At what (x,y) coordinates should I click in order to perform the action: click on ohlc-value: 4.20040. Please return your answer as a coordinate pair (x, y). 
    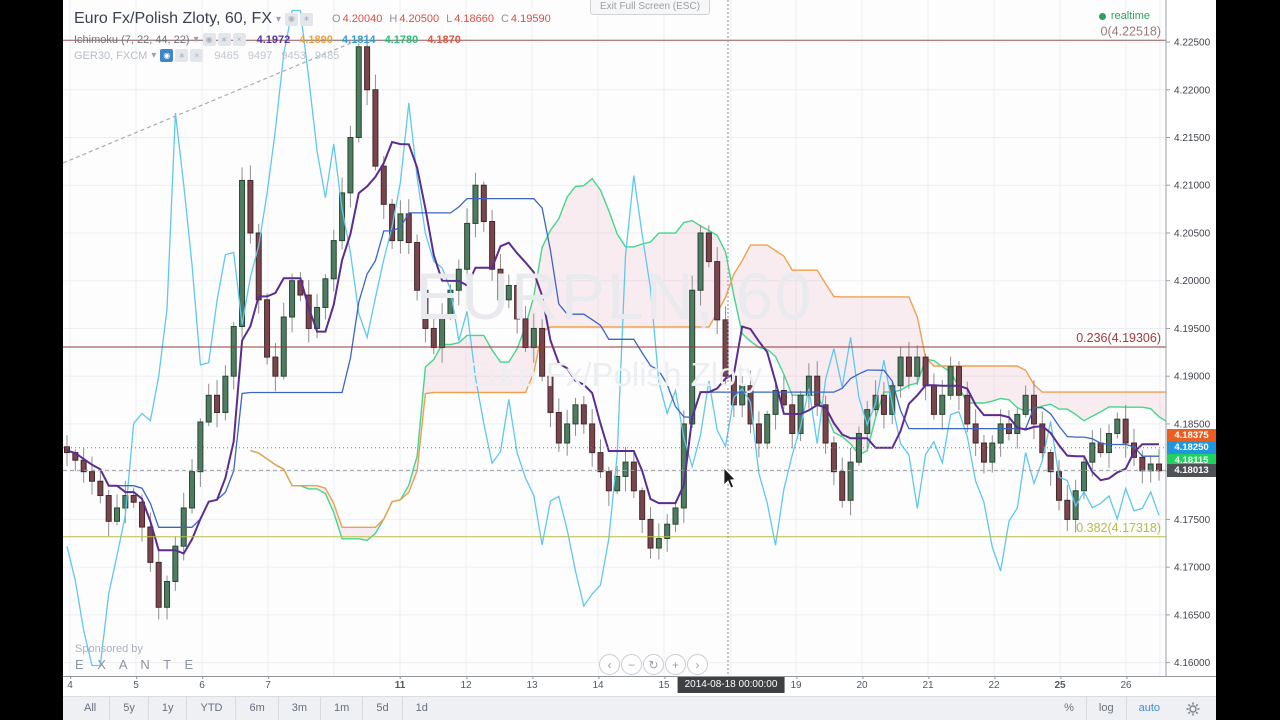
    Looking at the image, I should click on (362, 19).